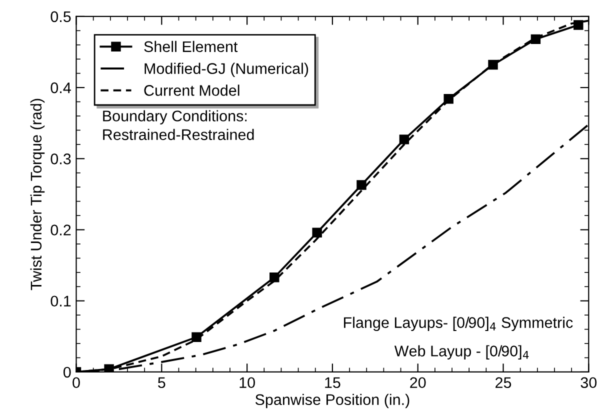 The height and width of the screenshot is (411, 610). I want to click on y-tick-label: 0, so click(67, 372).